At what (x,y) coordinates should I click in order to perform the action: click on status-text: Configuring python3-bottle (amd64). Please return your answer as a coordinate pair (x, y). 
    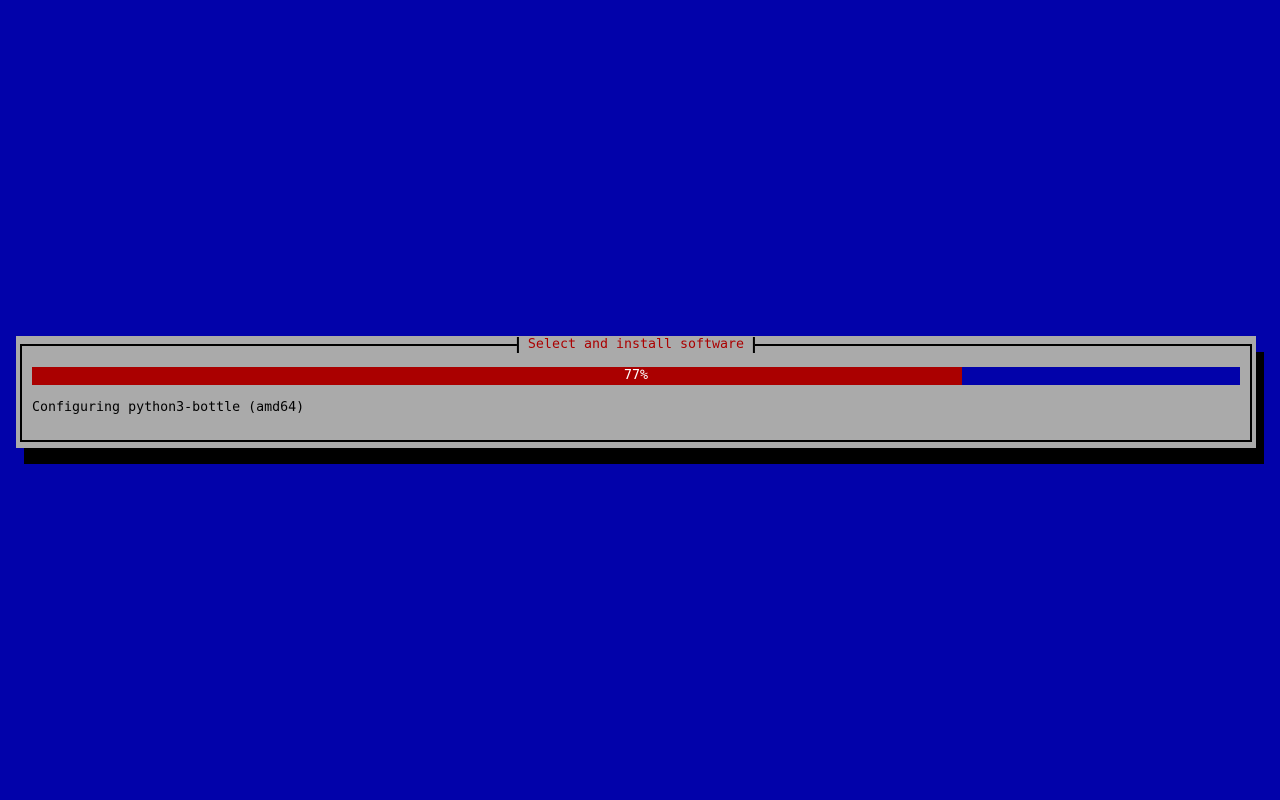
    Looking at the image, I should click on (168, 407).